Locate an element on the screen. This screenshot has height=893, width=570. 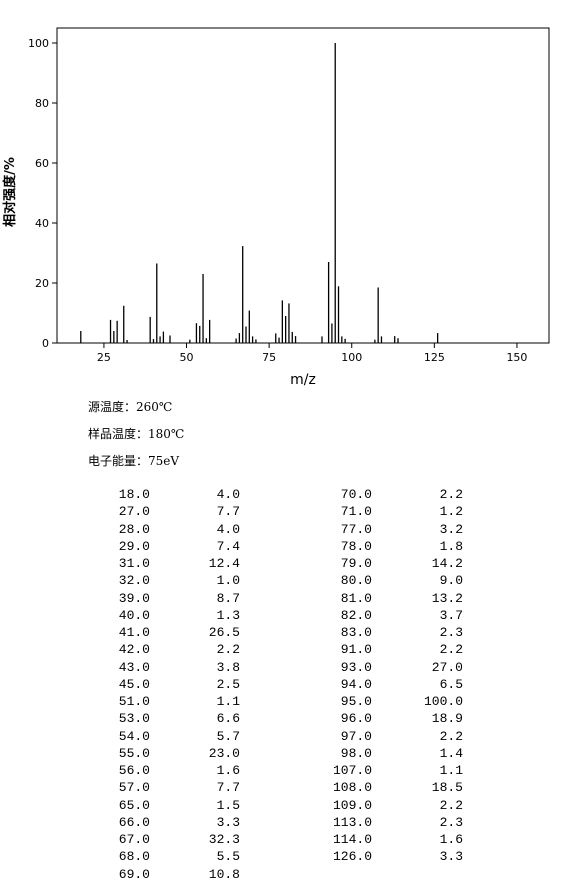
intensity-cell: 1.4 is located at coordinates (451, 753).